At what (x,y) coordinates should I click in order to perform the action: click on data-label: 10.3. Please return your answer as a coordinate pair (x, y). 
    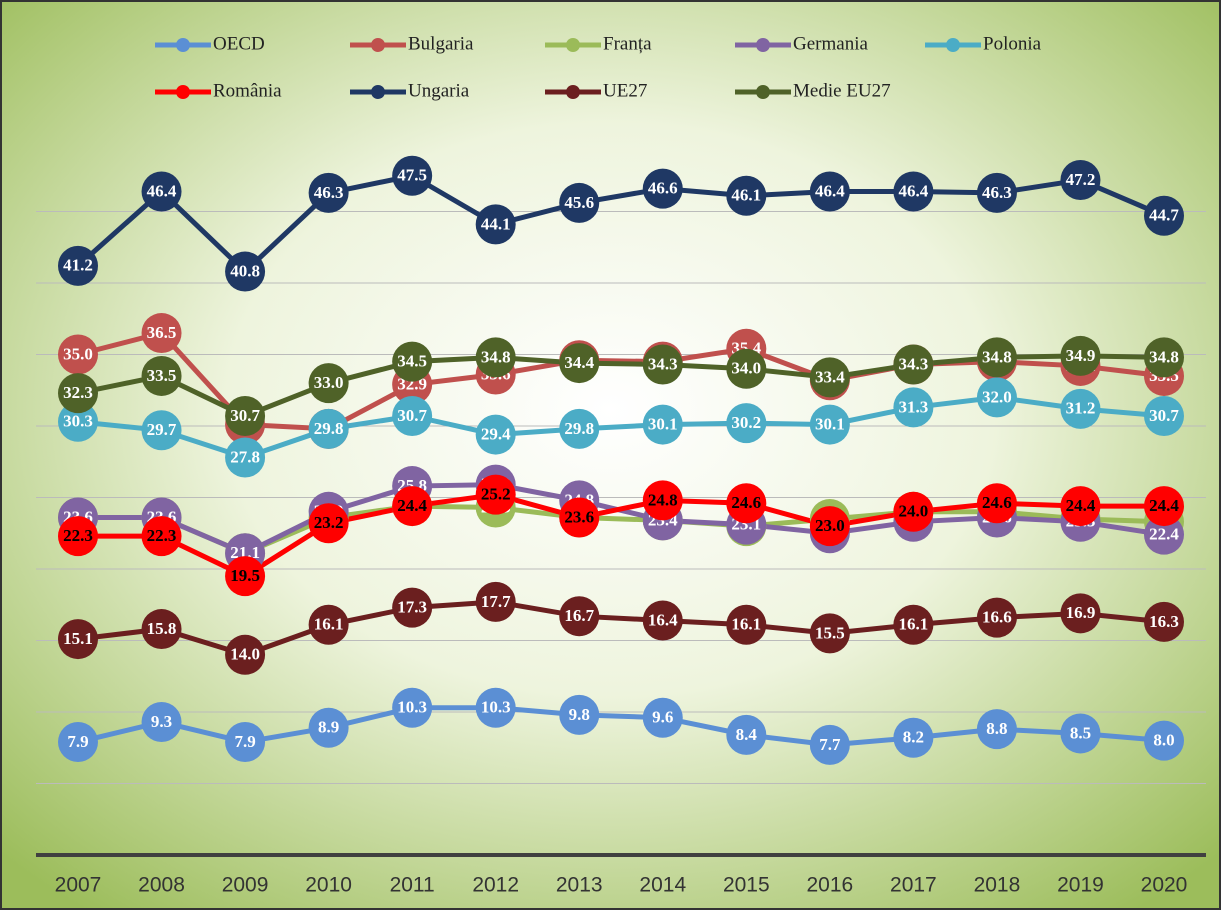
    Looking at the image, I should click on (412, 707).